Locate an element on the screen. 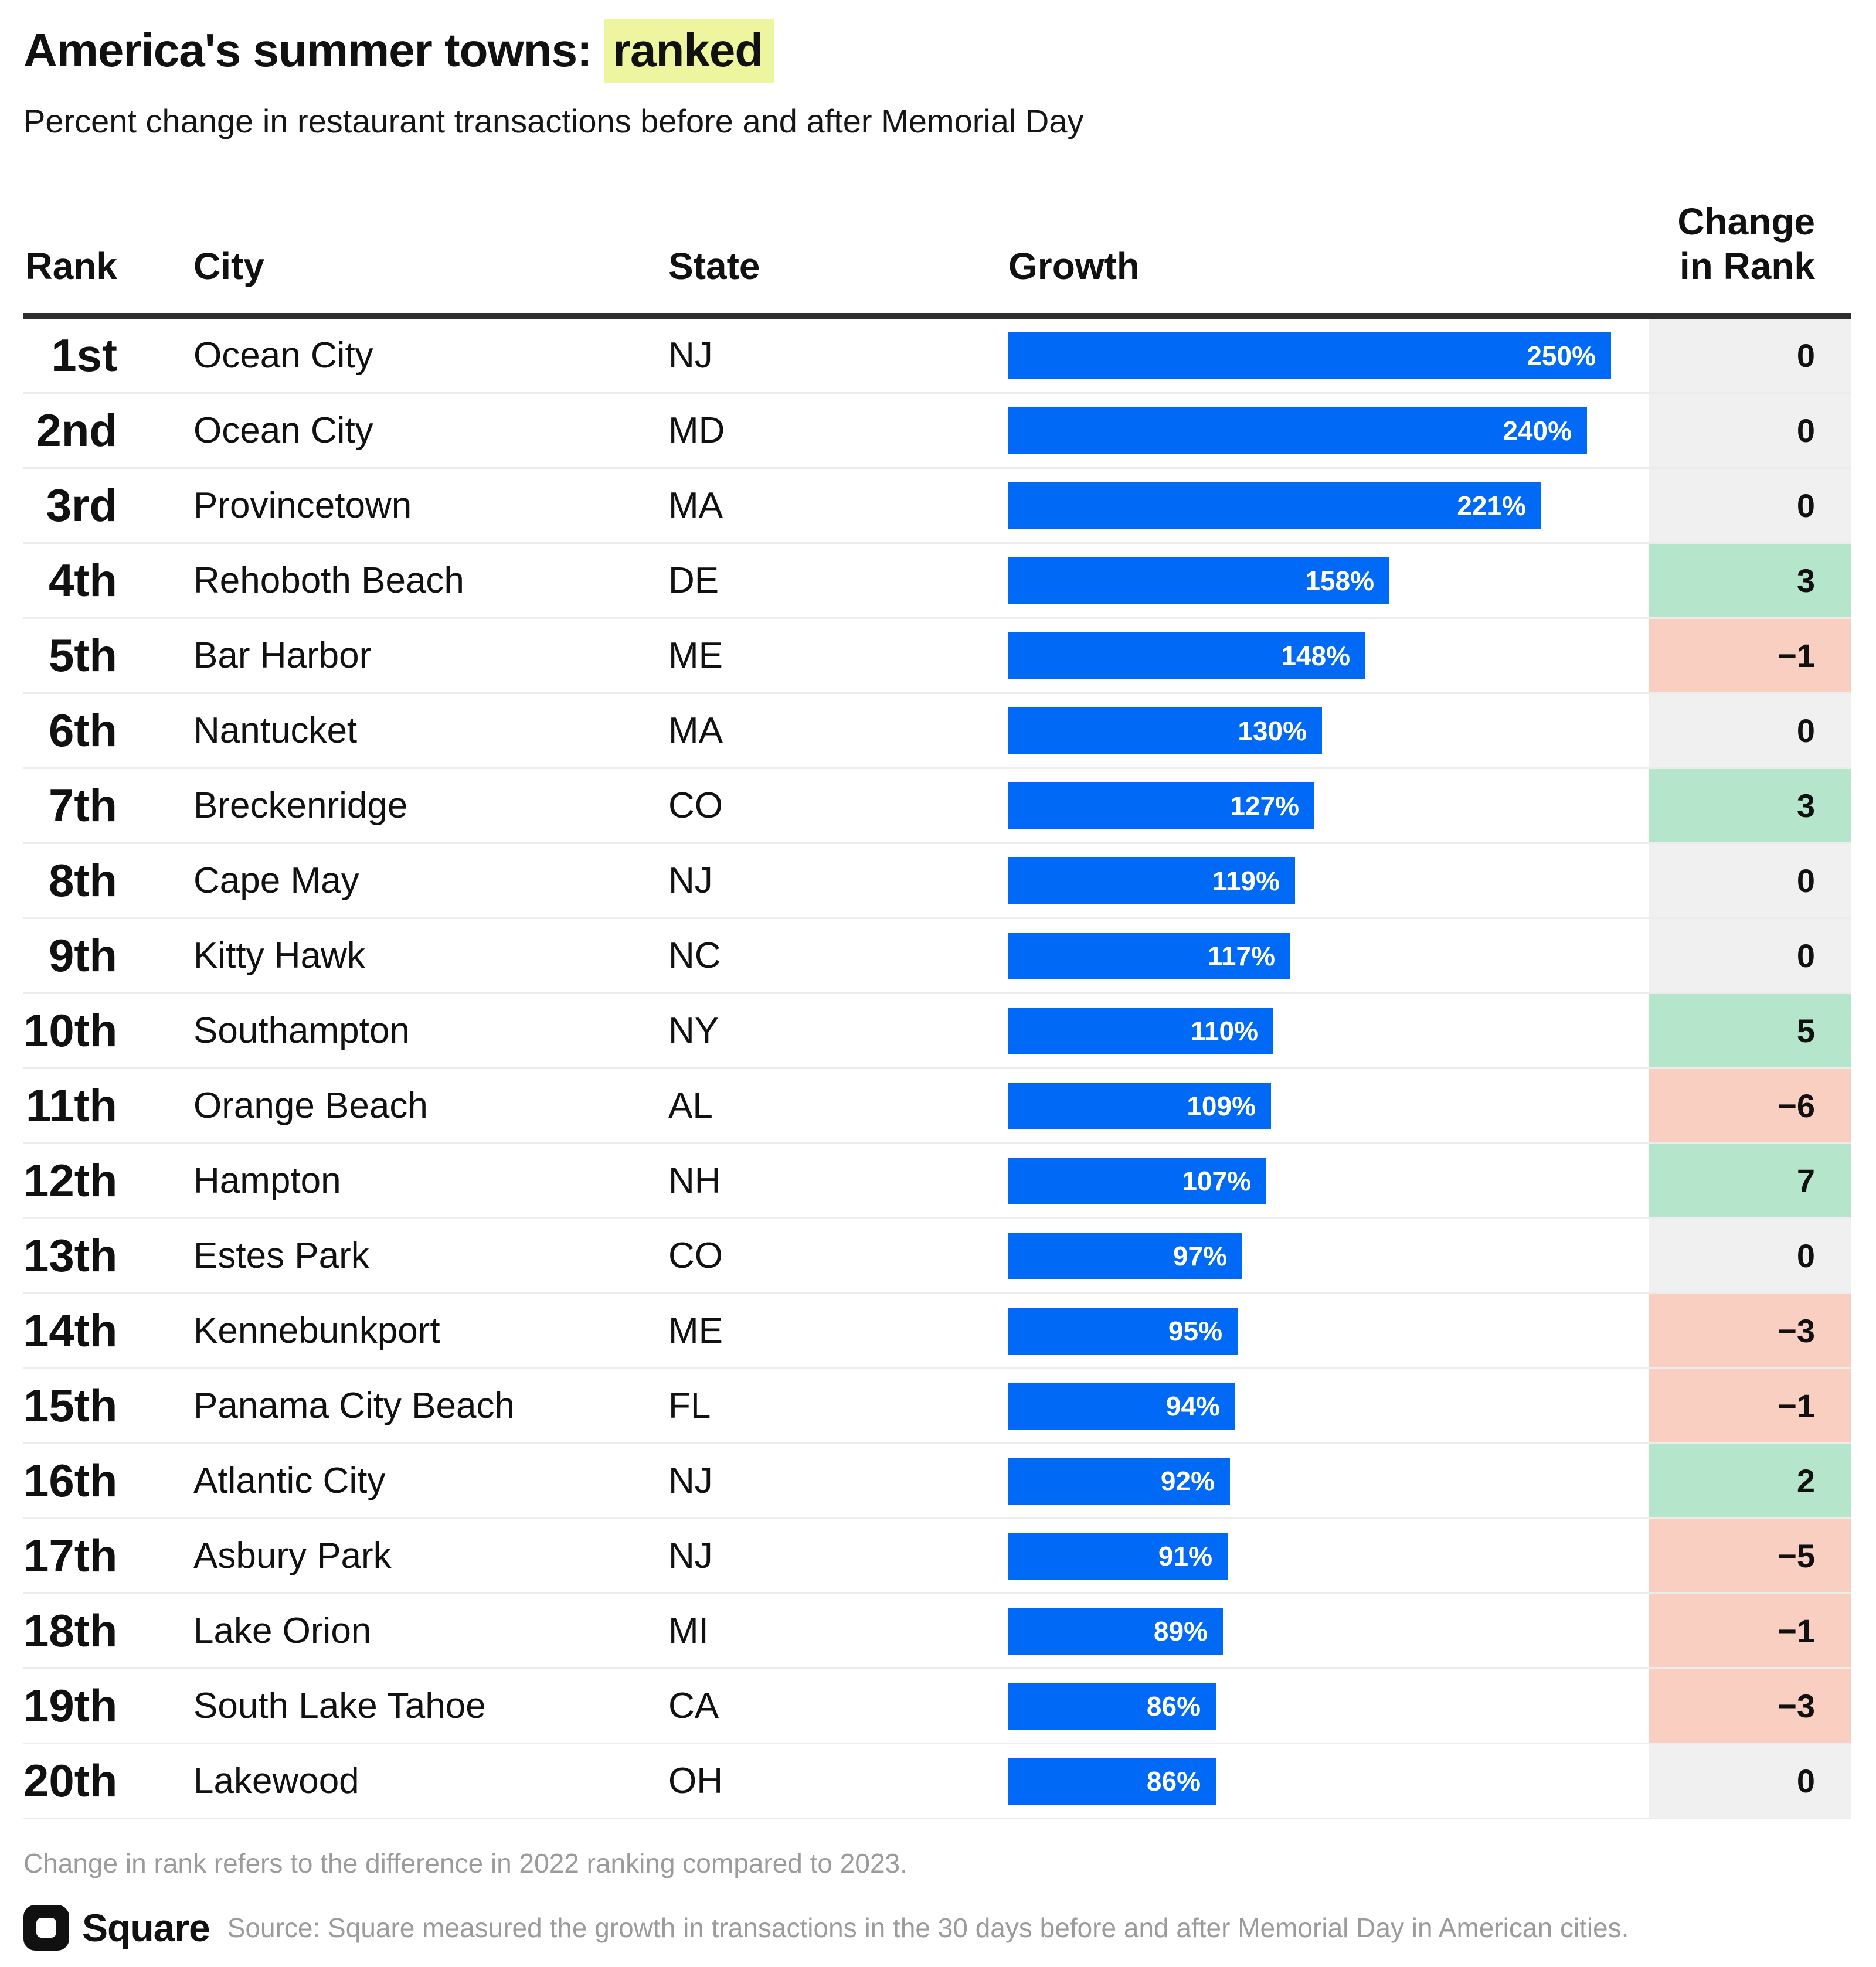 The height and width of the screenshot is (1967, 1876). growth-value: 119% is located at coordinates (1246, 880).